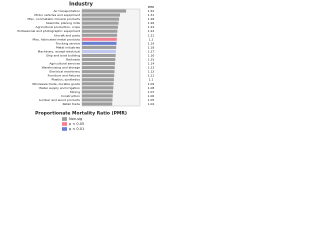 The image size is (320, 240). Describe the element at coordinates (151, 47) in the screenshot. I see `value-label: 1.18` at that location.